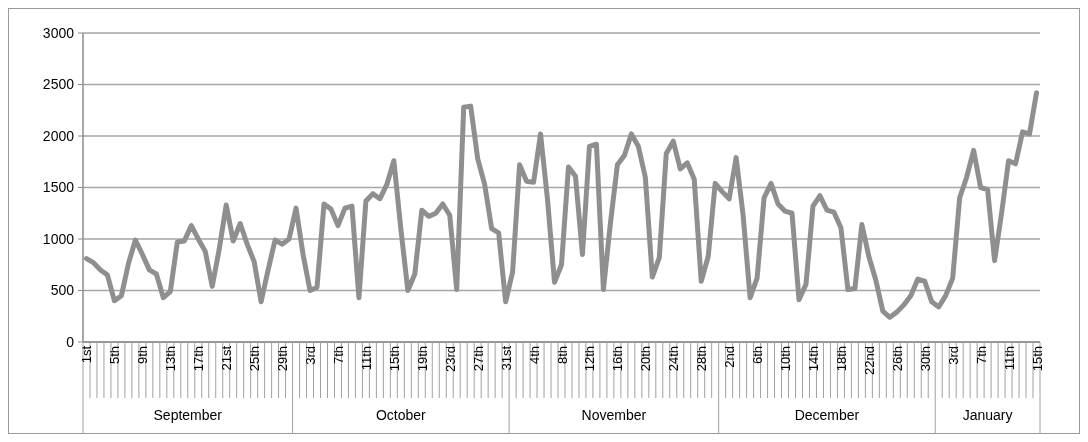 This screenshot has height=442, width=1088. Describe the element at coordinates (58, 187) in the screenshot. I see `y-tick-label: 1500` at that location.